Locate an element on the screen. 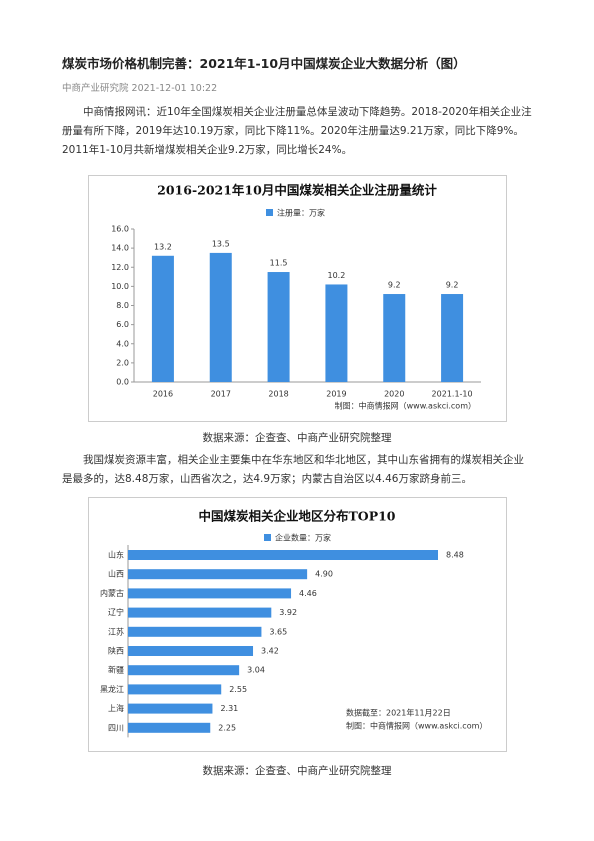 The image size is (594, 841). value-label: 3.92 is located at coordinates (288, 612).